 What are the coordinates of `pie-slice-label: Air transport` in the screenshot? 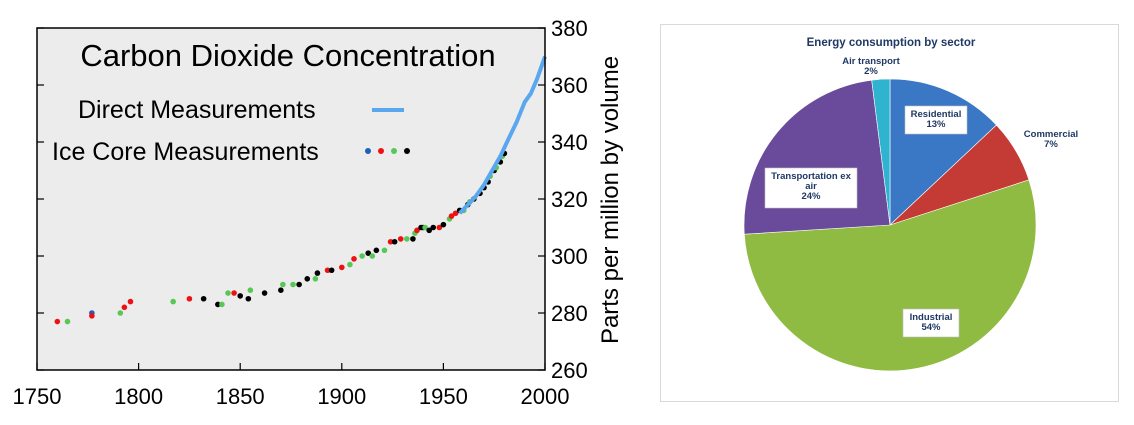 It's located at (871, 61).